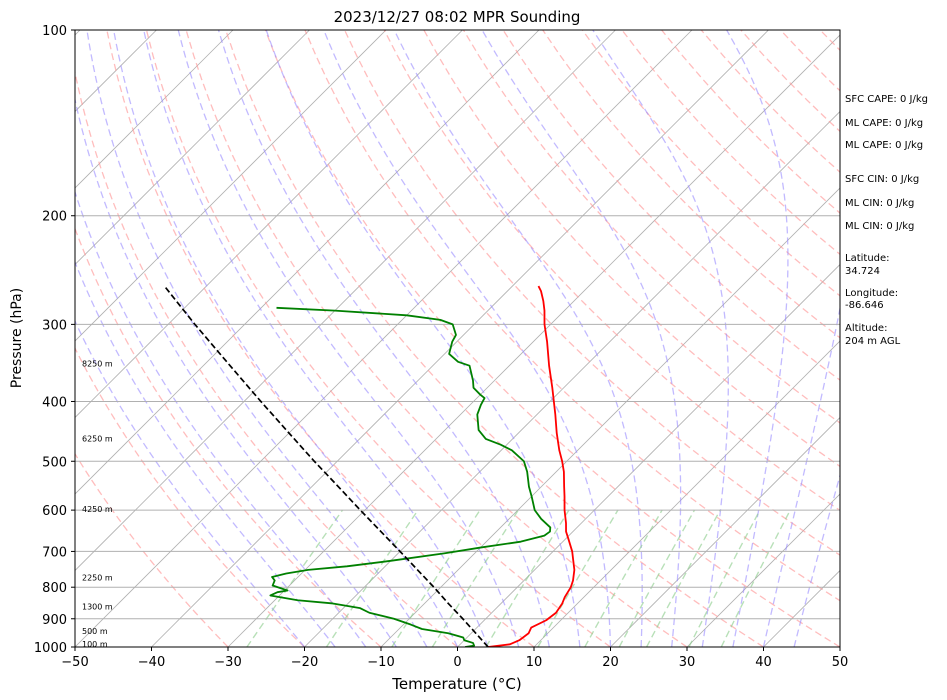  What do you see at coordinates (763, 662) in the screenshot?
I see `x-tick-label: 40` at bounding box center [763, 662].